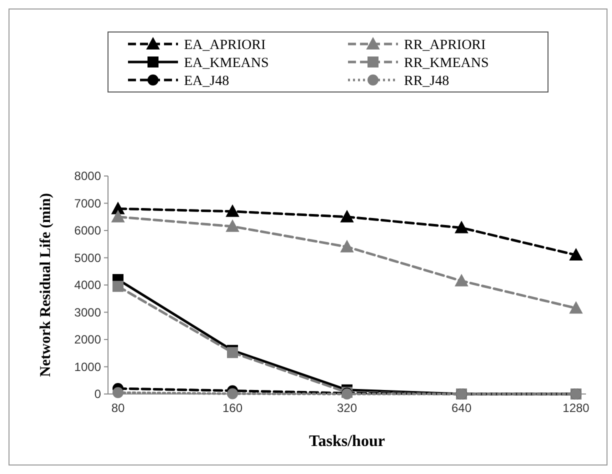  Describe the element at coordinates (461, 408) in the screenshot. I see `x-tick-label: 640` at that location.